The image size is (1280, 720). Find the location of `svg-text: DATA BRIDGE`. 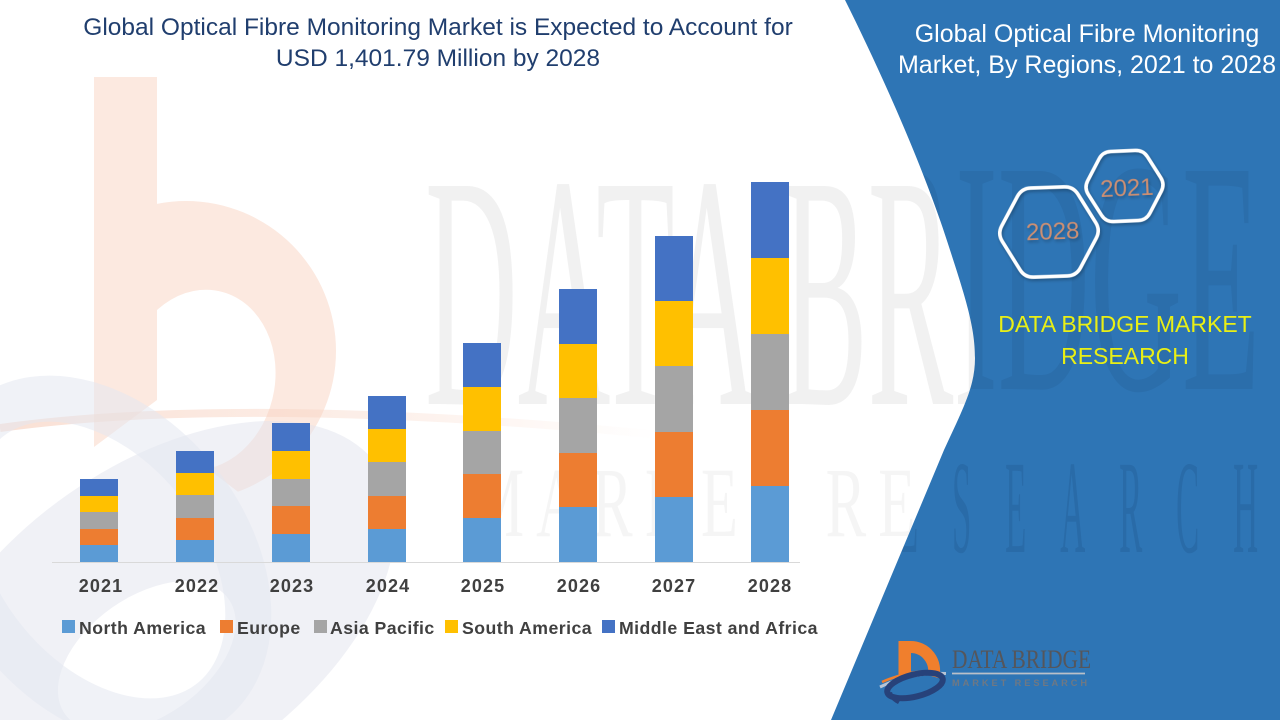

svg-text: DATA BRIDGE is located at coordinates (1021, 659).